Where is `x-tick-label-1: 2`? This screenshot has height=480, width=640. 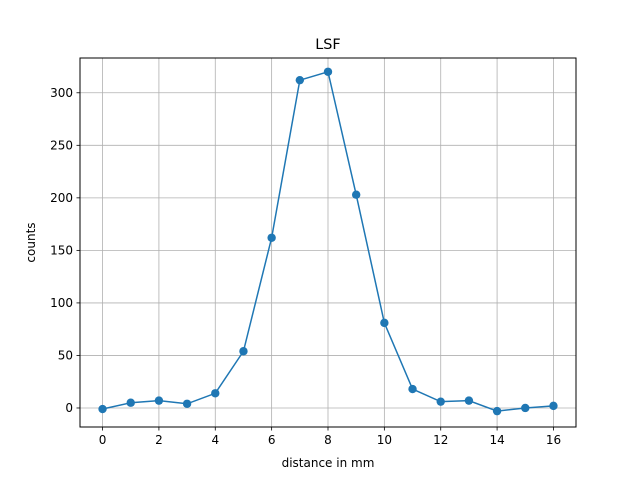 x-tick-label-1: 2 is located at coordinates (159, 440).